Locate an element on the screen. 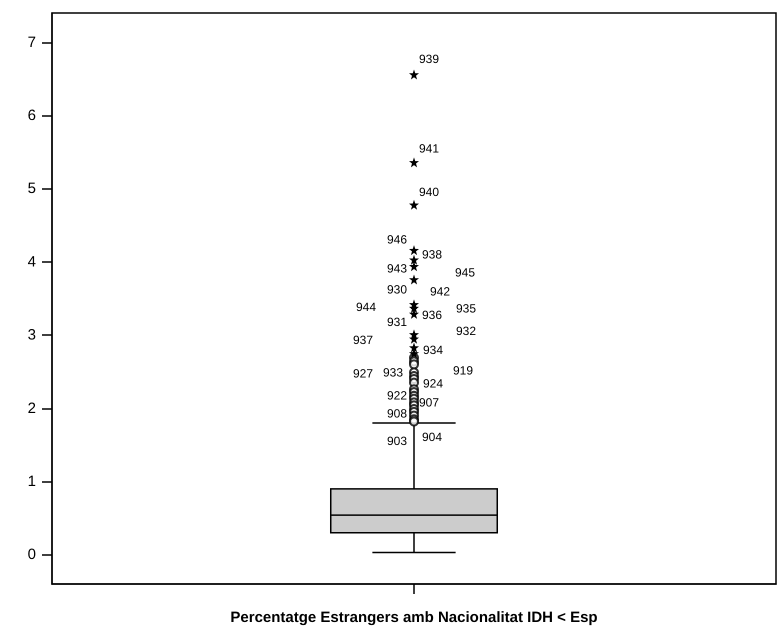 The width and height of the screenshot is (777, 630). annotation: 930 is located at coordinates (397, 289).